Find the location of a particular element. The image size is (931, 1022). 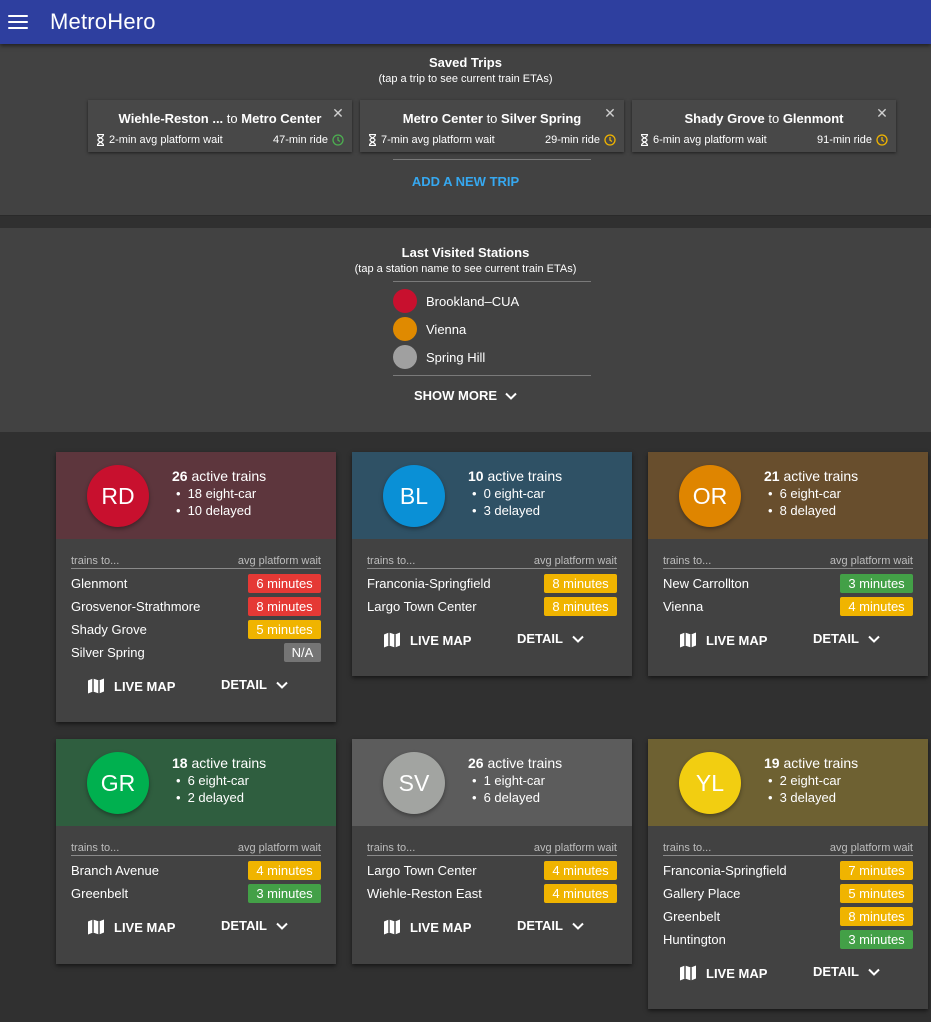

destination-name: Glenmont is located at coordinates (99, 583).